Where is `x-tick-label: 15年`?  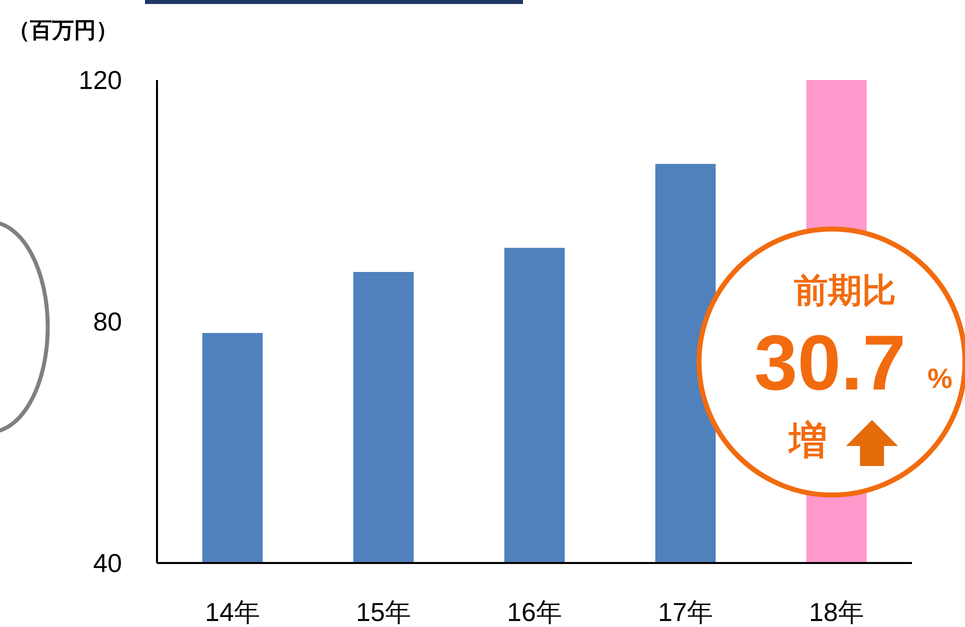
x-tick-label: 15年 is located at coordinates (383, 612).